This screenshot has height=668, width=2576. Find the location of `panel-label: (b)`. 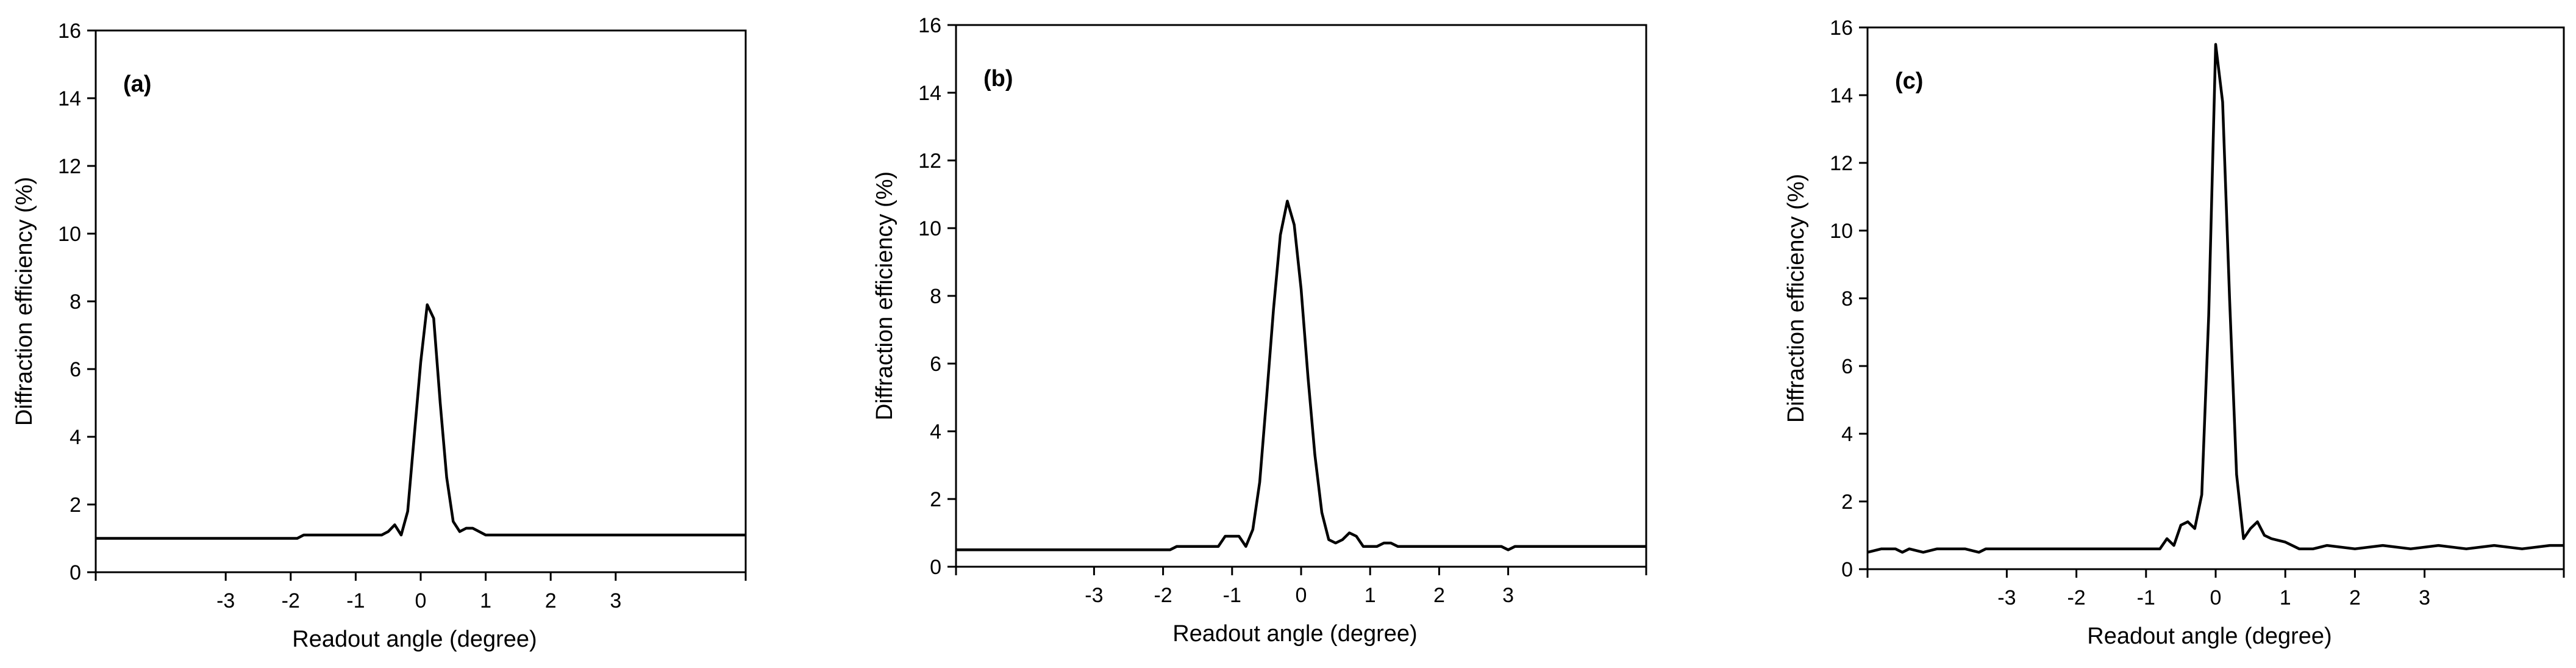

panel-label: (b) is located at coordinates (998, 79).